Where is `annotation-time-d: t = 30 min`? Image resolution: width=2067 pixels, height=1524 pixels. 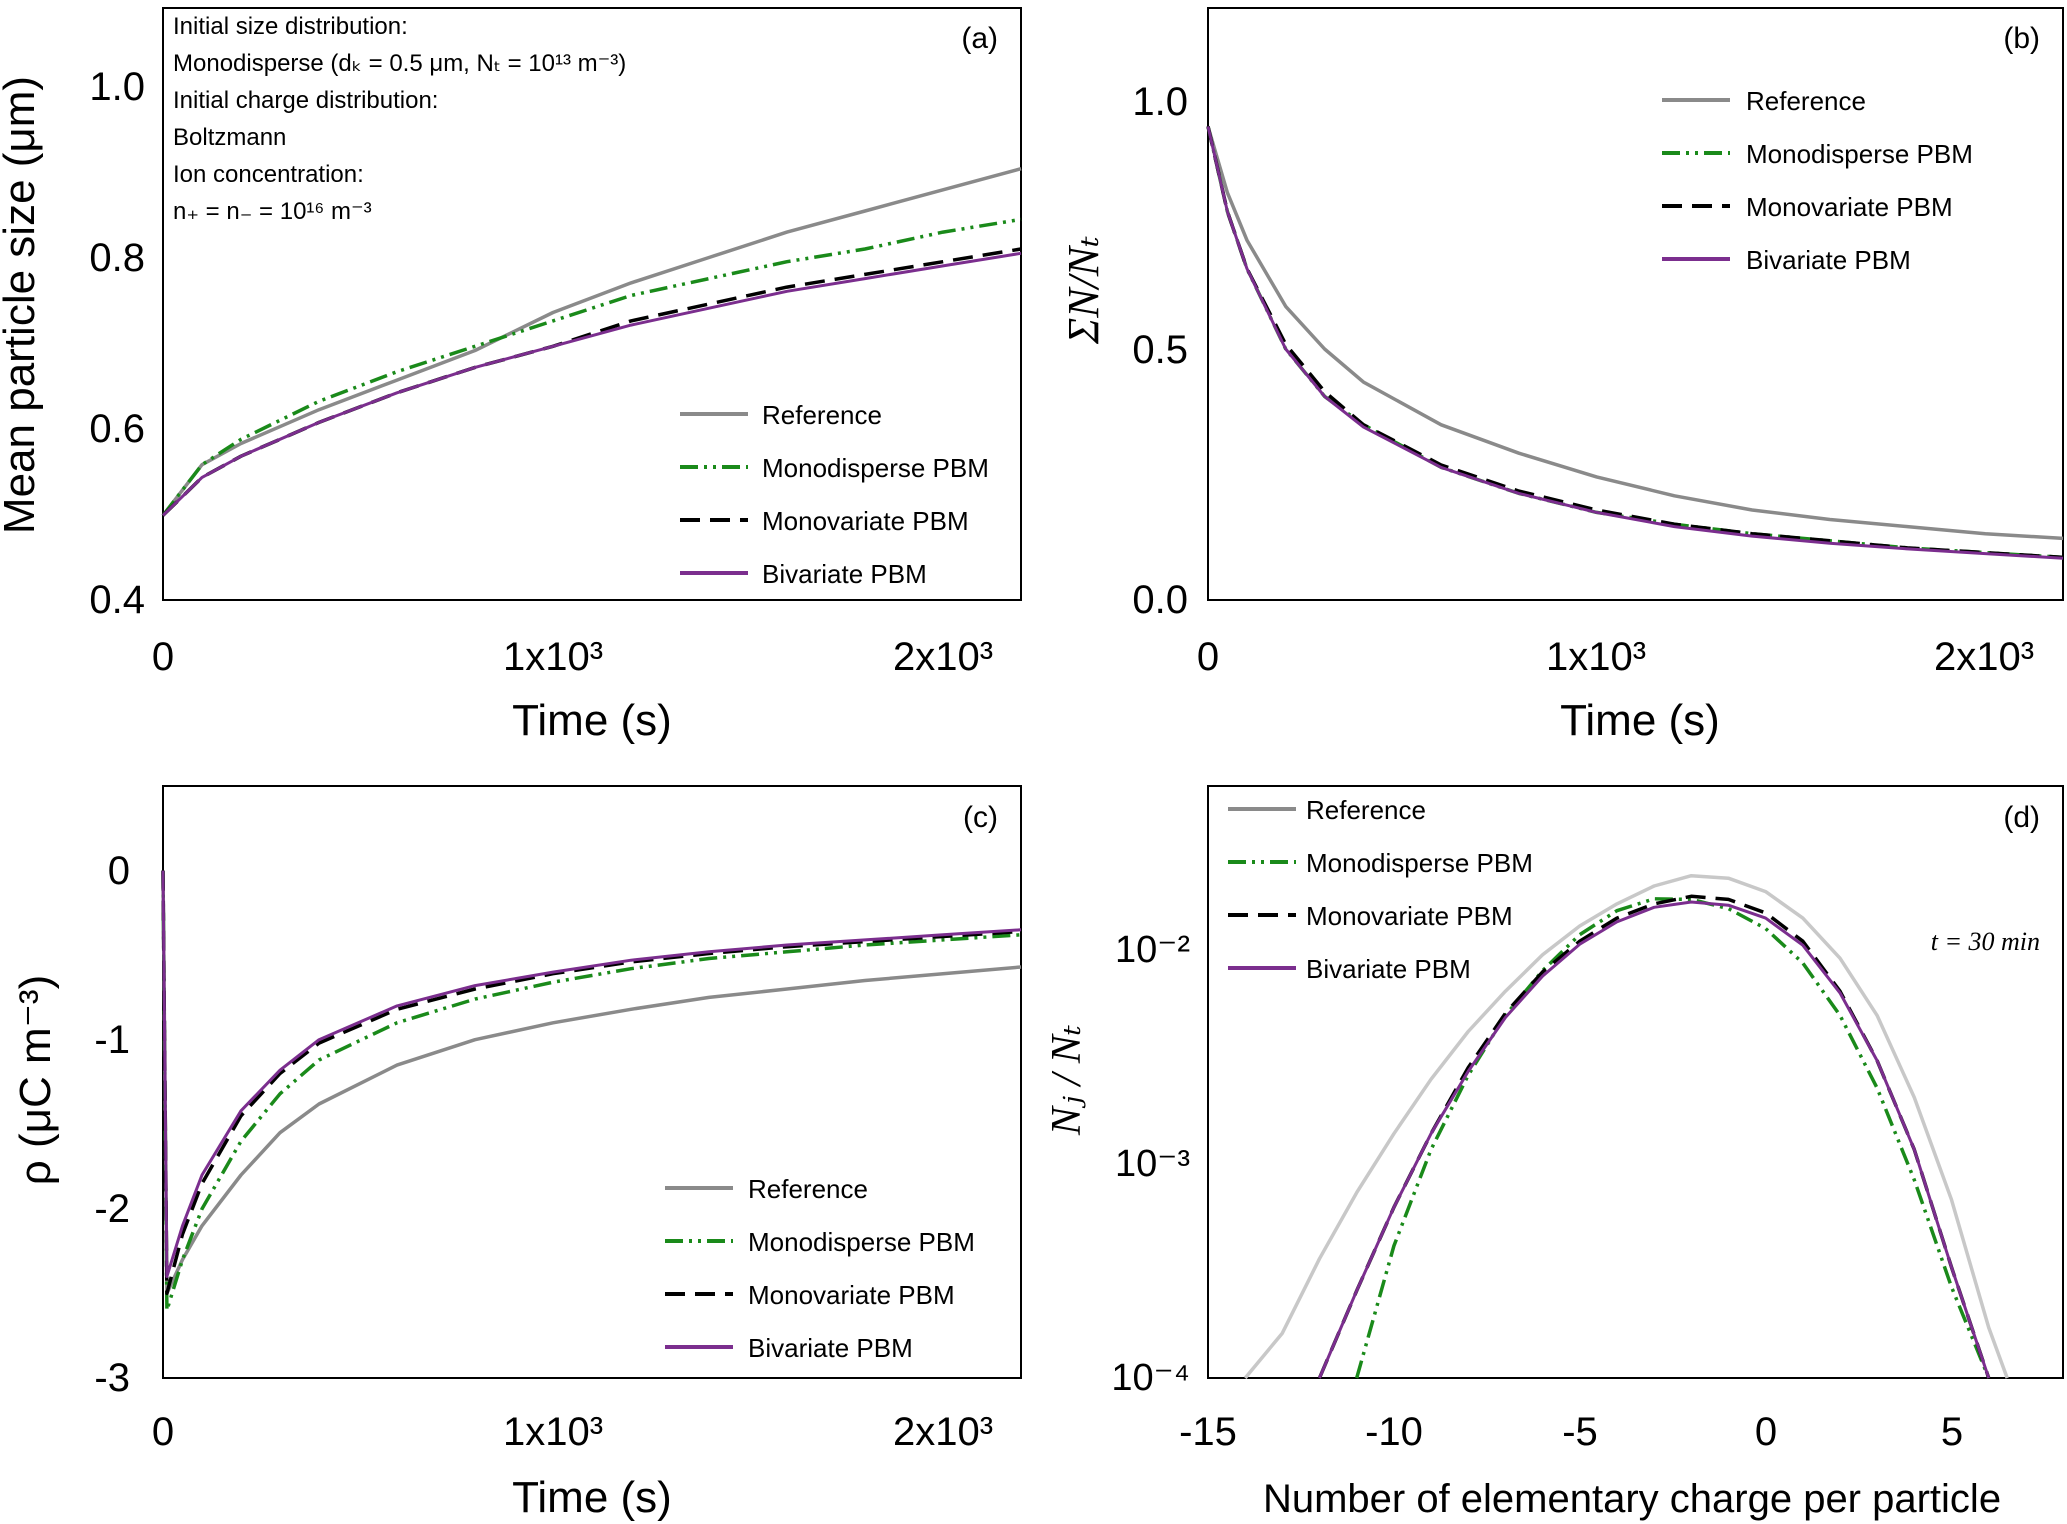
annotation-time-d: t = 30 min is located at coordinates (1985, 941).